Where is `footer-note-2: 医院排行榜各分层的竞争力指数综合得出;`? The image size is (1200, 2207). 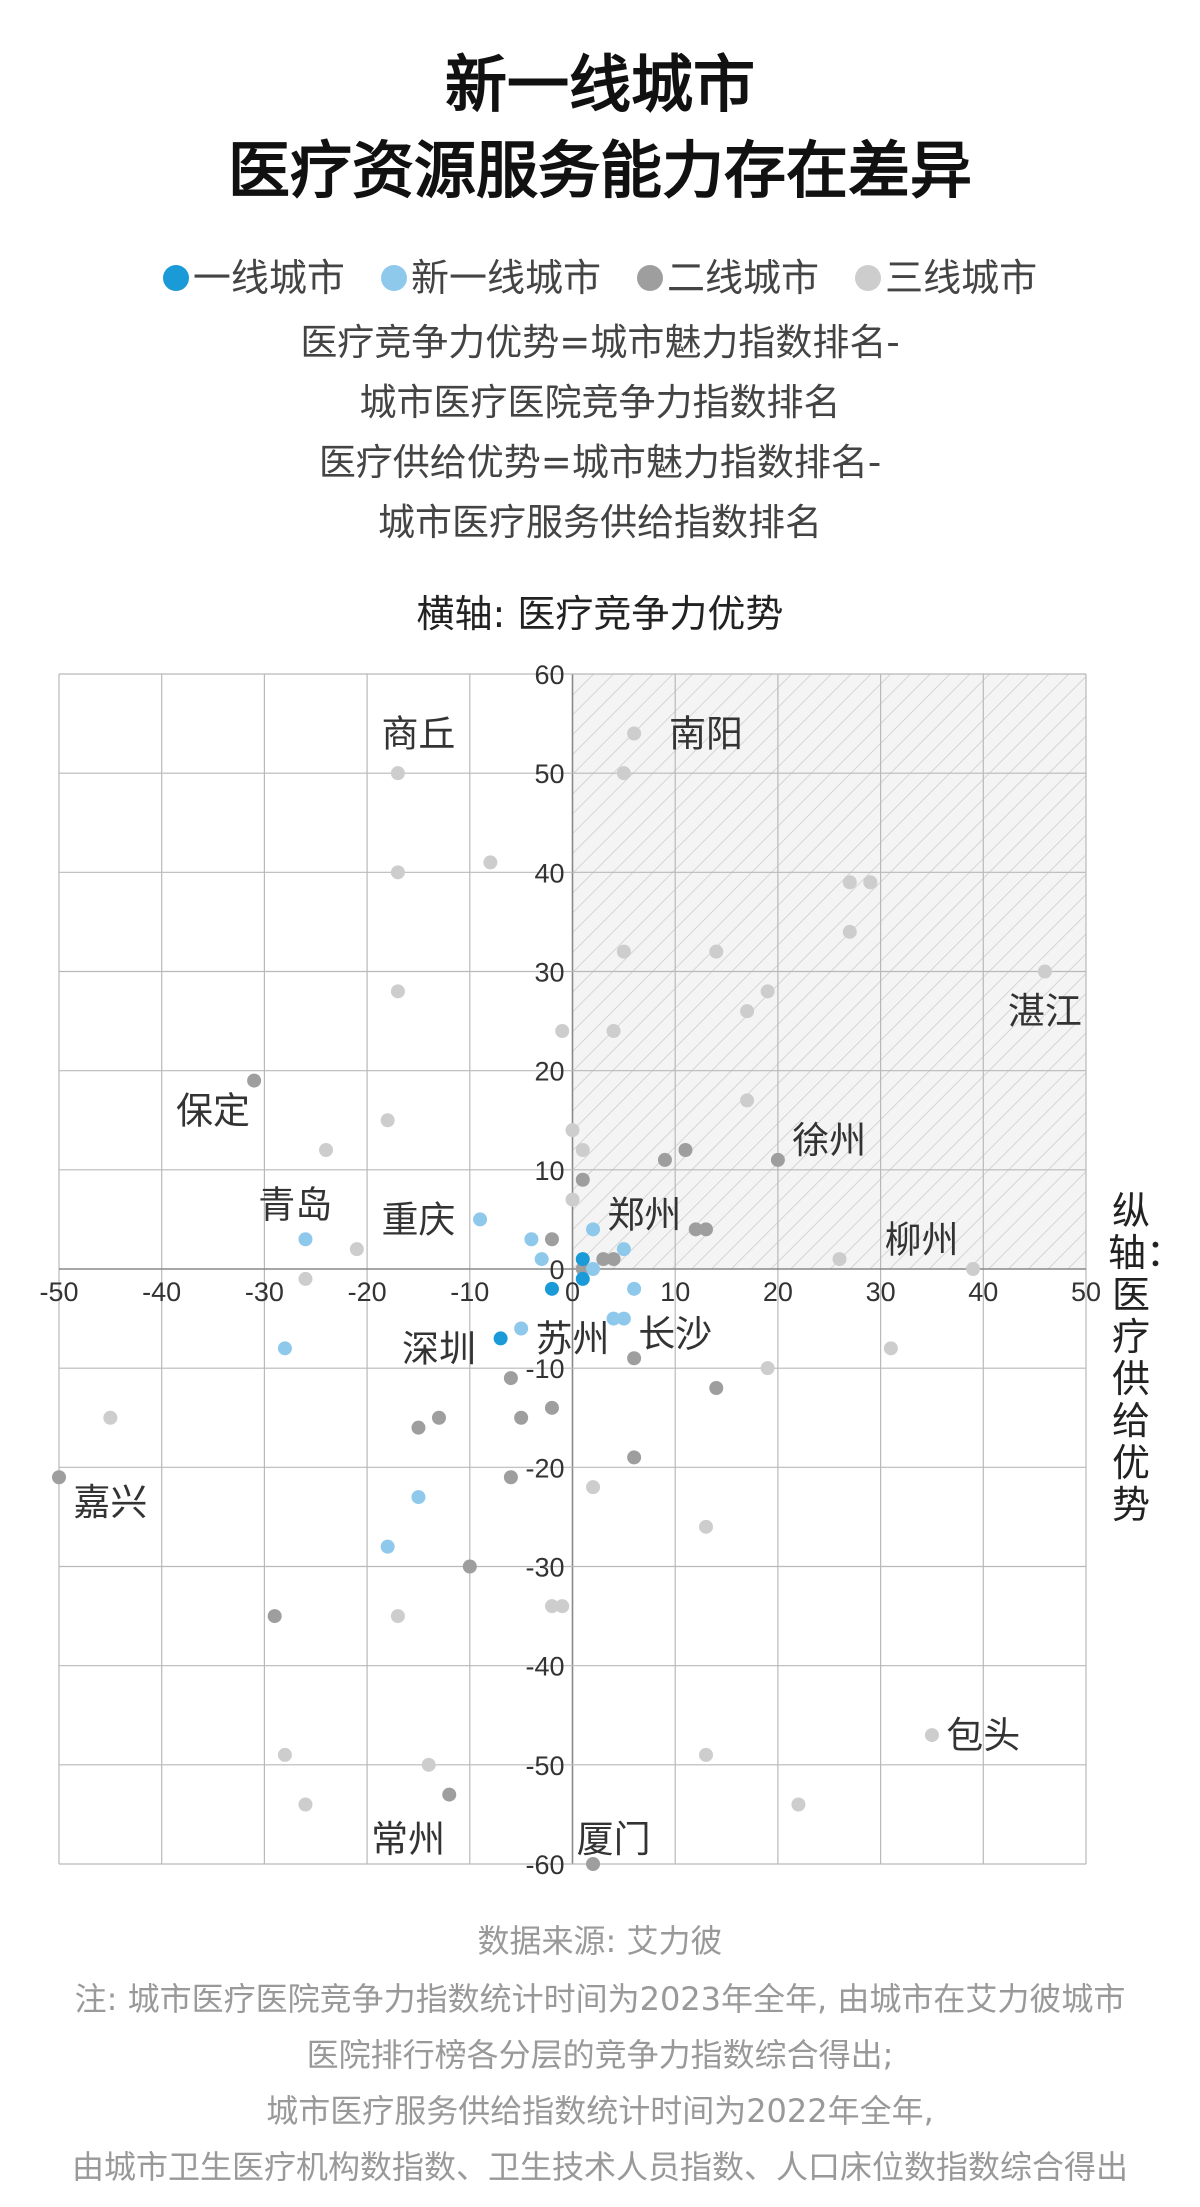 footer-note-2: 医院排行榜各分层的竞争力指数综合得出; is located at coordinates (600, 2055).